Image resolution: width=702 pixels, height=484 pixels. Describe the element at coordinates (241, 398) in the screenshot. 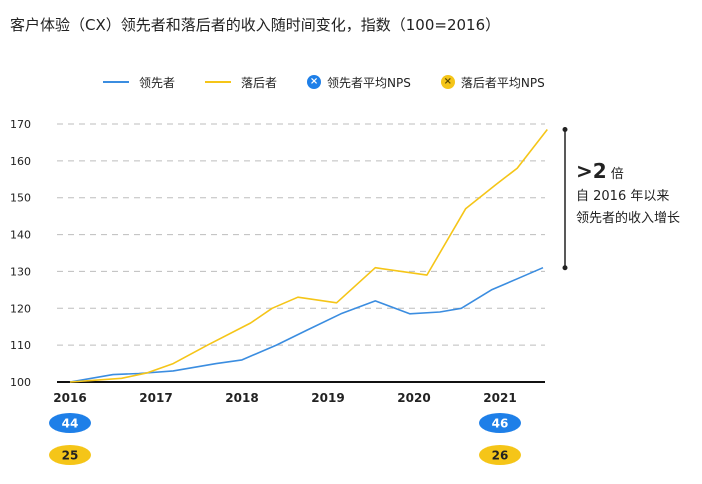

I see `x-tick-label: 2018` at that location.